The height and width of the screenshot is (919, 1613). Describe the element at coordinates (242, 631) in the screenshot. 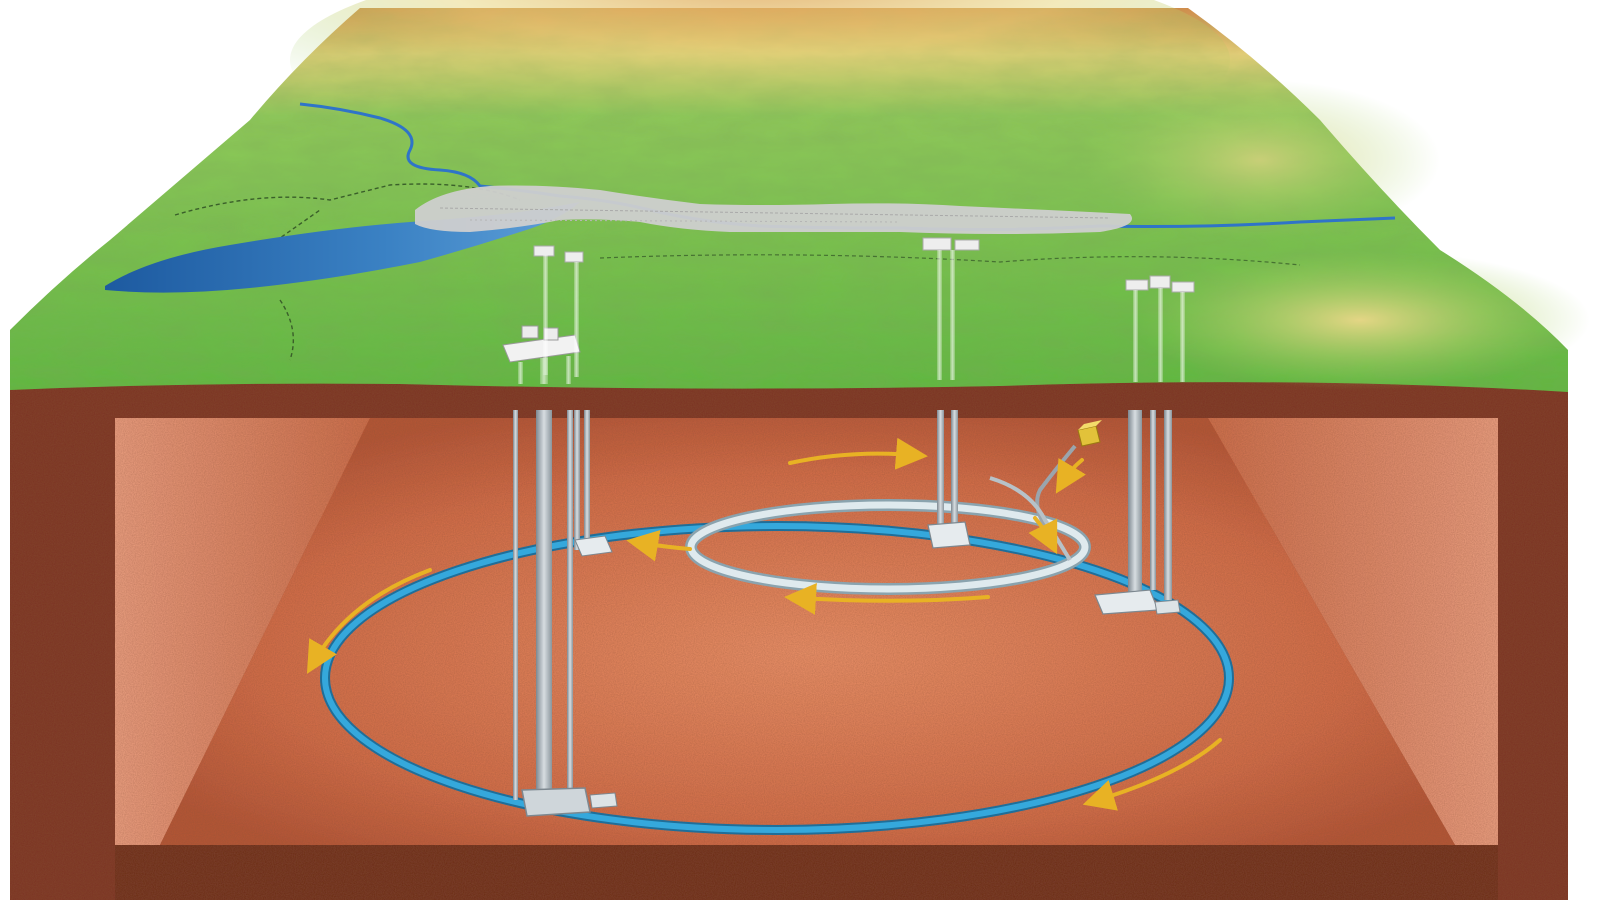

I see `cavern-left-wall` at that location.